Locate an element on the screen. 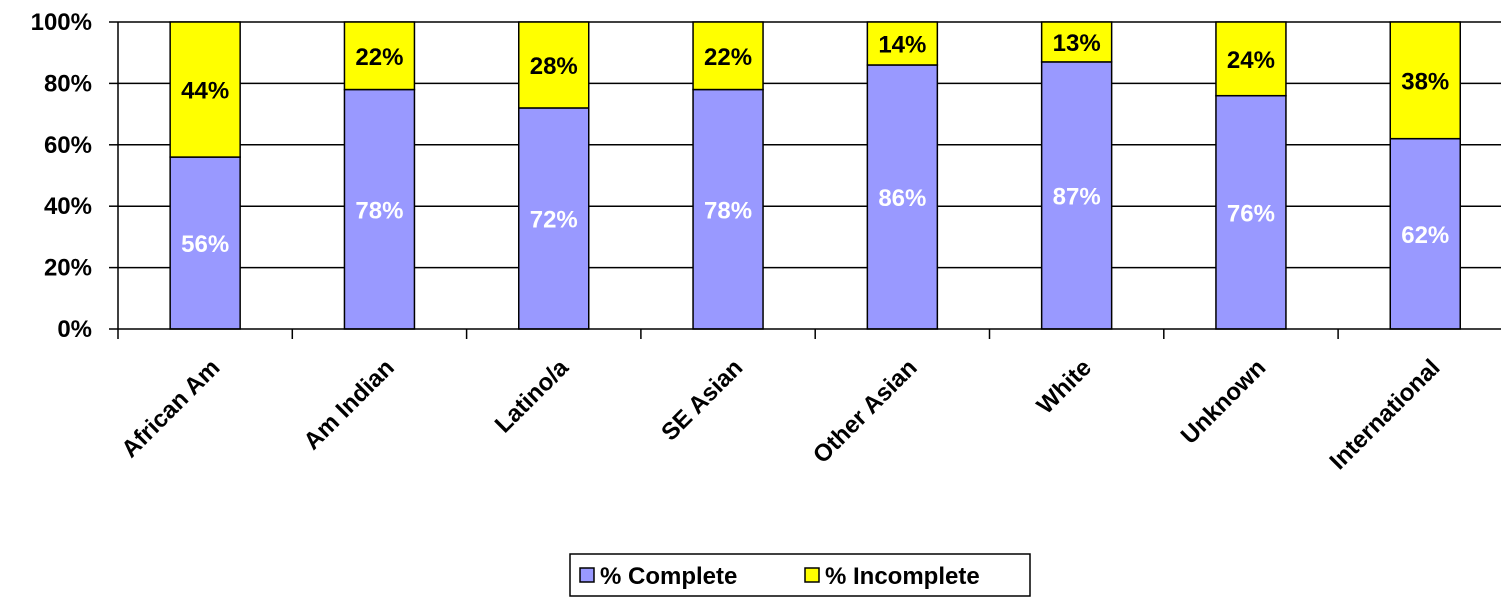 The image size is (1501, 599). x-tick-label: Other Asian is located at coordinates (865, 411).